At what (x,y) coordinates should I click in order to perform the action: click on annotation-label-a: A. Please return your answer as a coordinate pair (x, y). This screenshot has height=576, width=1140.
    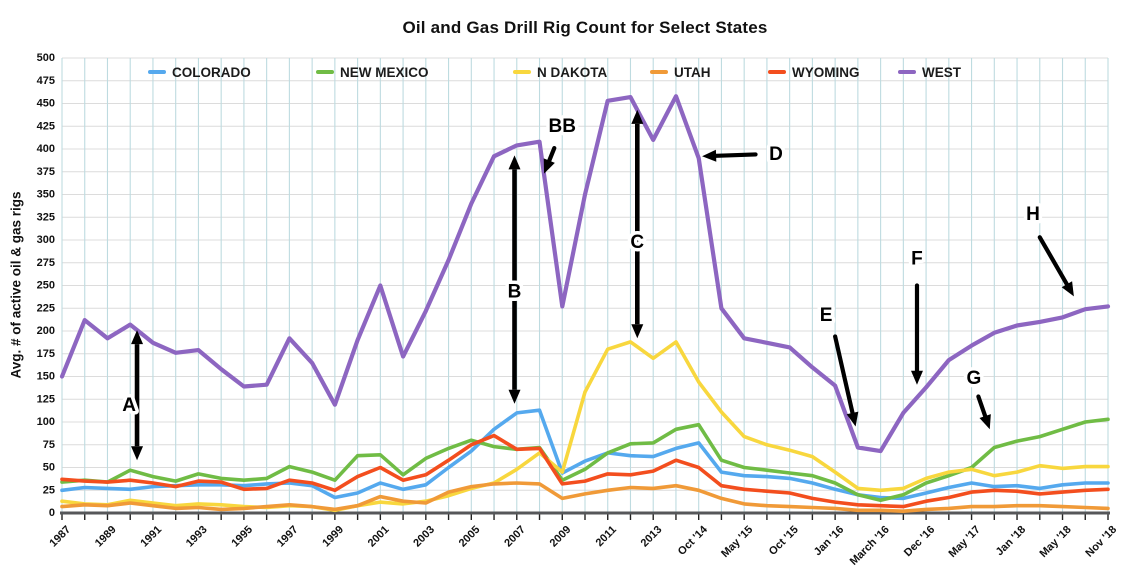
    Looking at the image, I should click on (129, 405).